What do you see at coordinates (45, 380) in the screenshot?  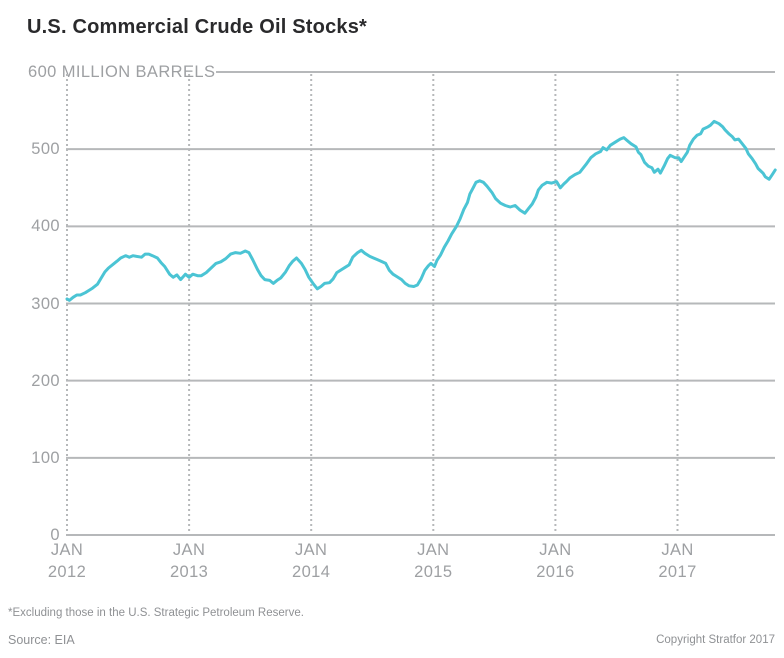 I see `y-axis-tick-label: 200` at bounding box center [45, 380].